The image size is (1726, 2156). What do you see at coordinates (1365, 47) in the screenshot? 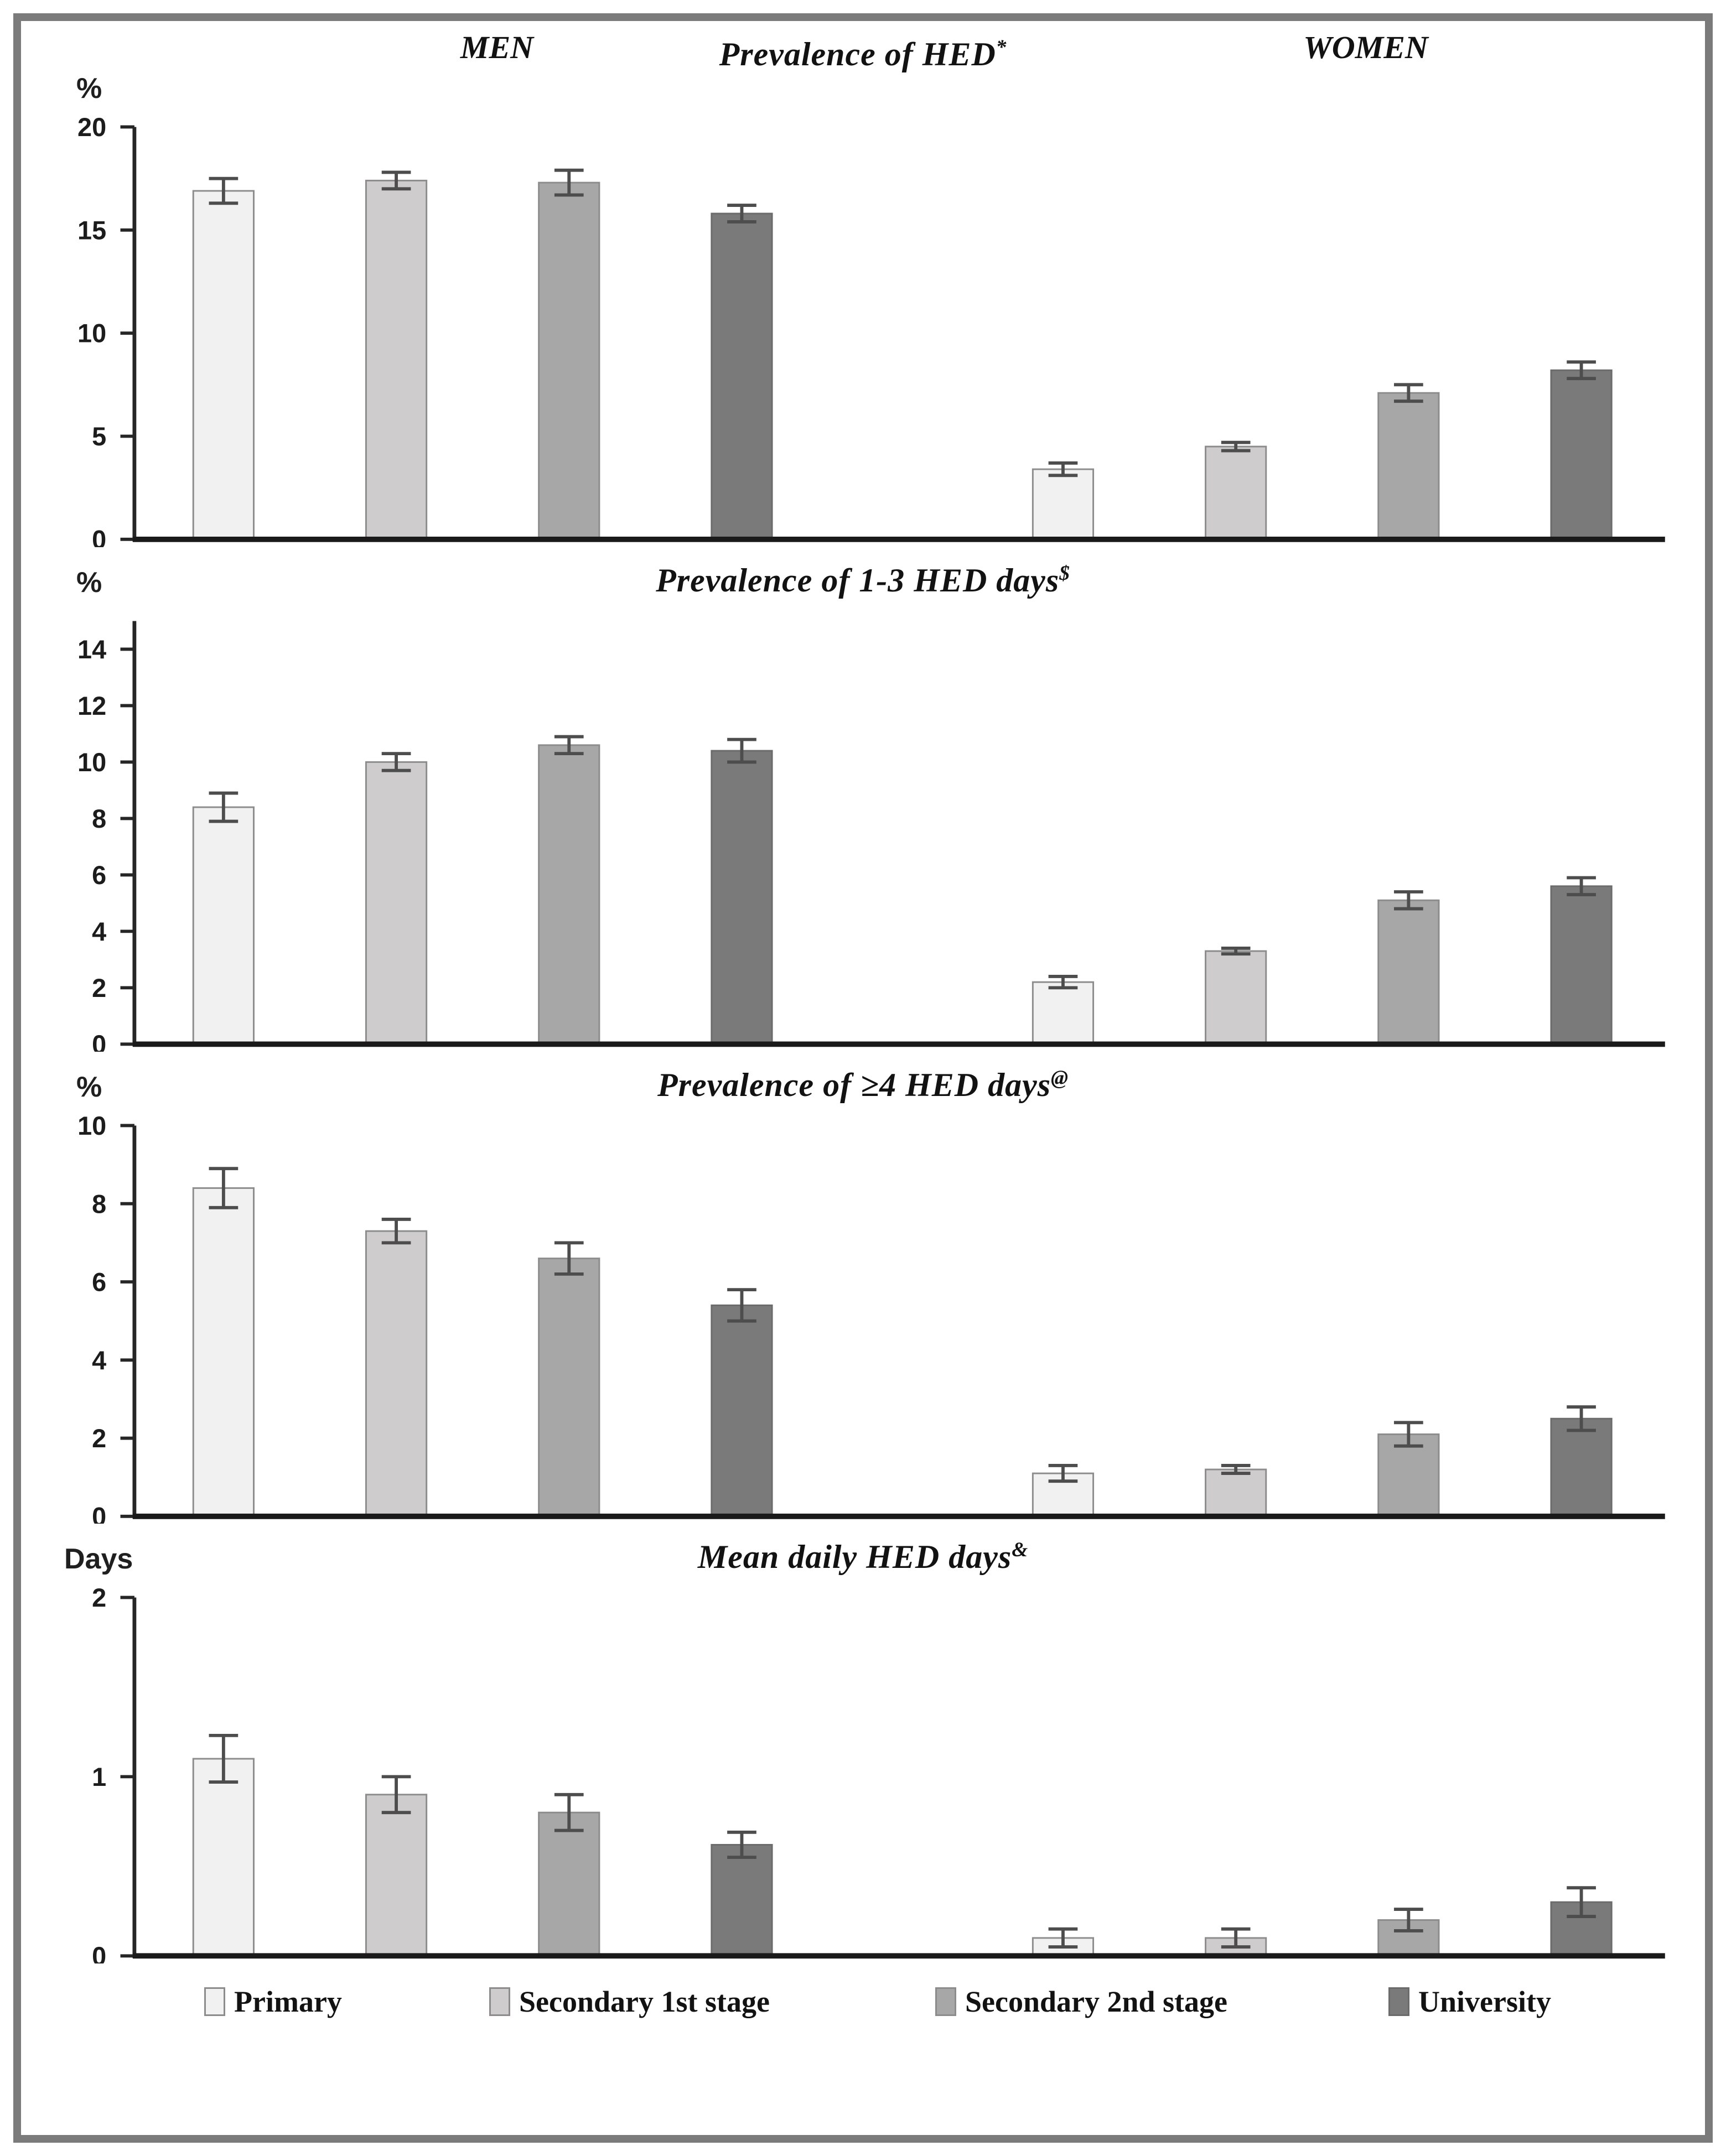
I see `women-header: WOMEN` at bounding box center [1365, 47].